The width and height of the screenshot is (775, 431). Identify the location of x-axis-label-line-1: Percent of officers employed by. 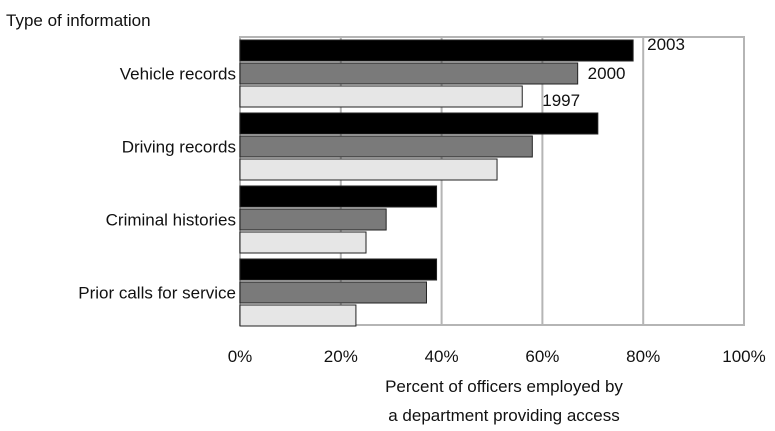
(504, 386).